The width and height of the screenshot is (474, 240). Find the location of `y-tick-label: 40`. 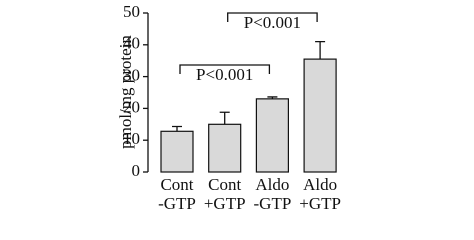

y-tick-label: 40 is located at coordinates (131, 43).